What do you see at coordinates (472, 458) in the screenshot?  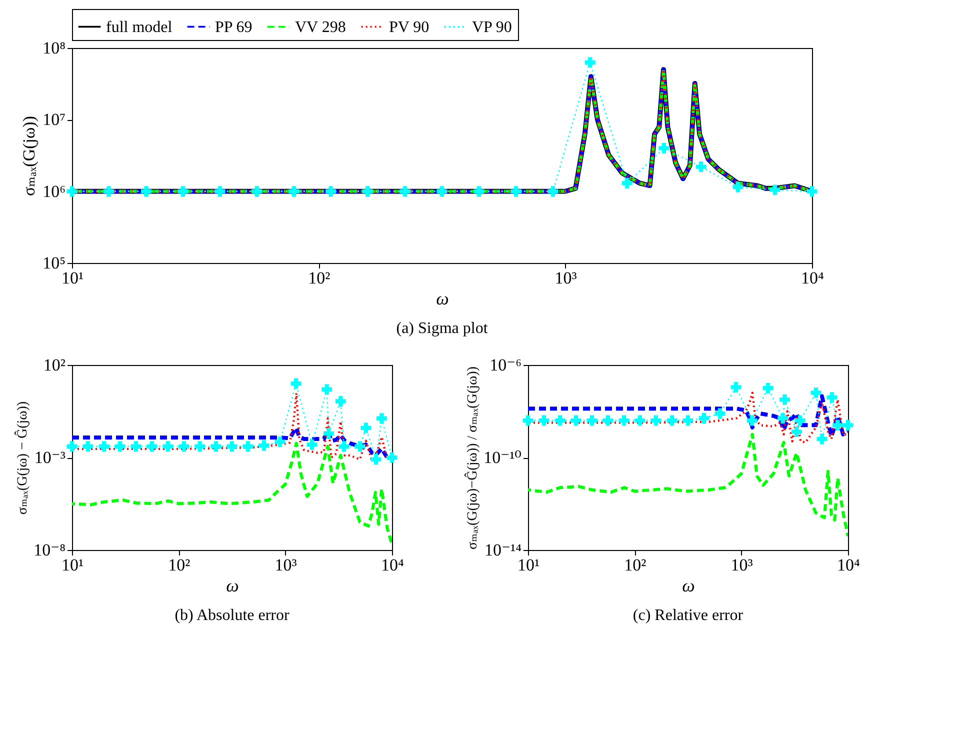 I see `y-axis-title: σₘₐₓ(G(jω)−Ĝ(jω)) / σₘₐₓ(G(jω))` at bounding box center [472, 458].